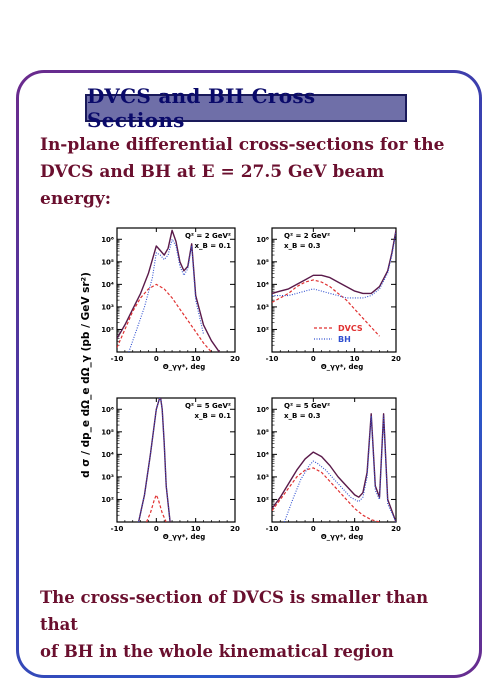  I want to click on title-box: DVCS and BH Cross Sections, so click(246, 108).